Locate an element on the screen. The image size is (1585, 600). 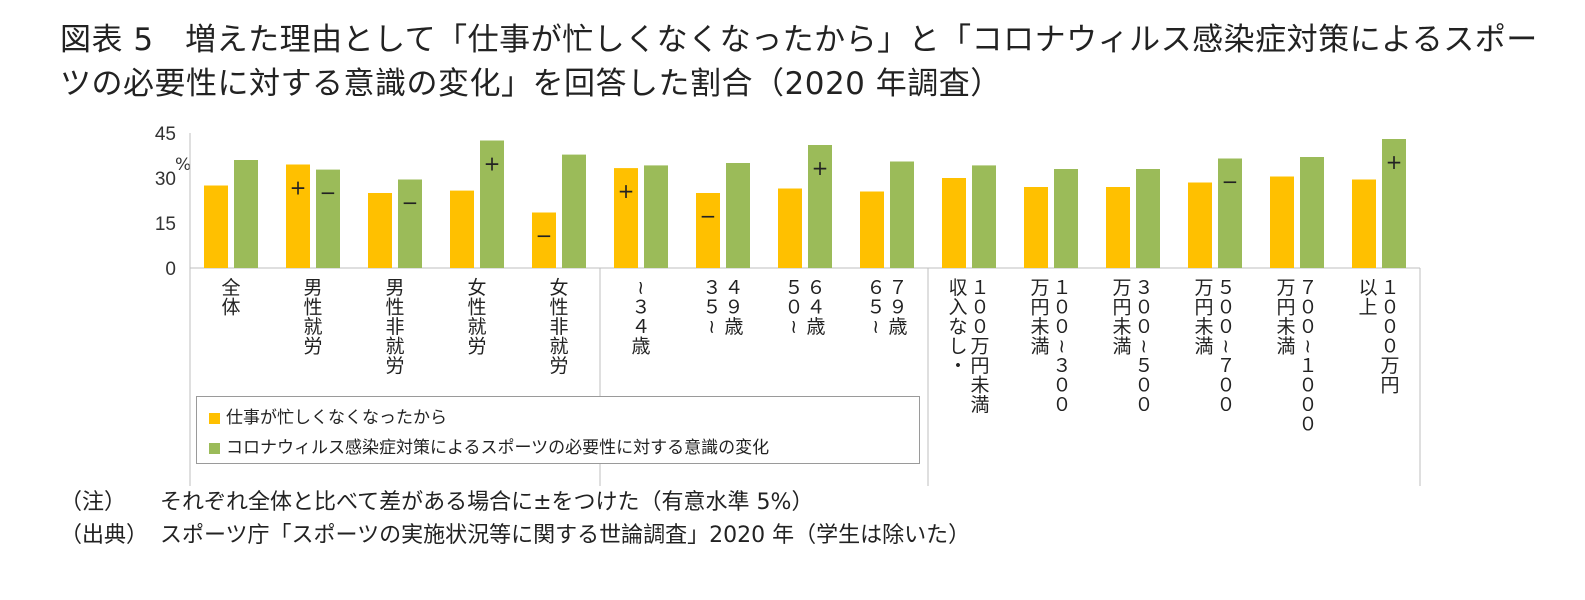
legend-item-corona: コロナウィルス感染症対策によるスポーツの必要性に対する意識の変化 is located at coordinates (489, 445).